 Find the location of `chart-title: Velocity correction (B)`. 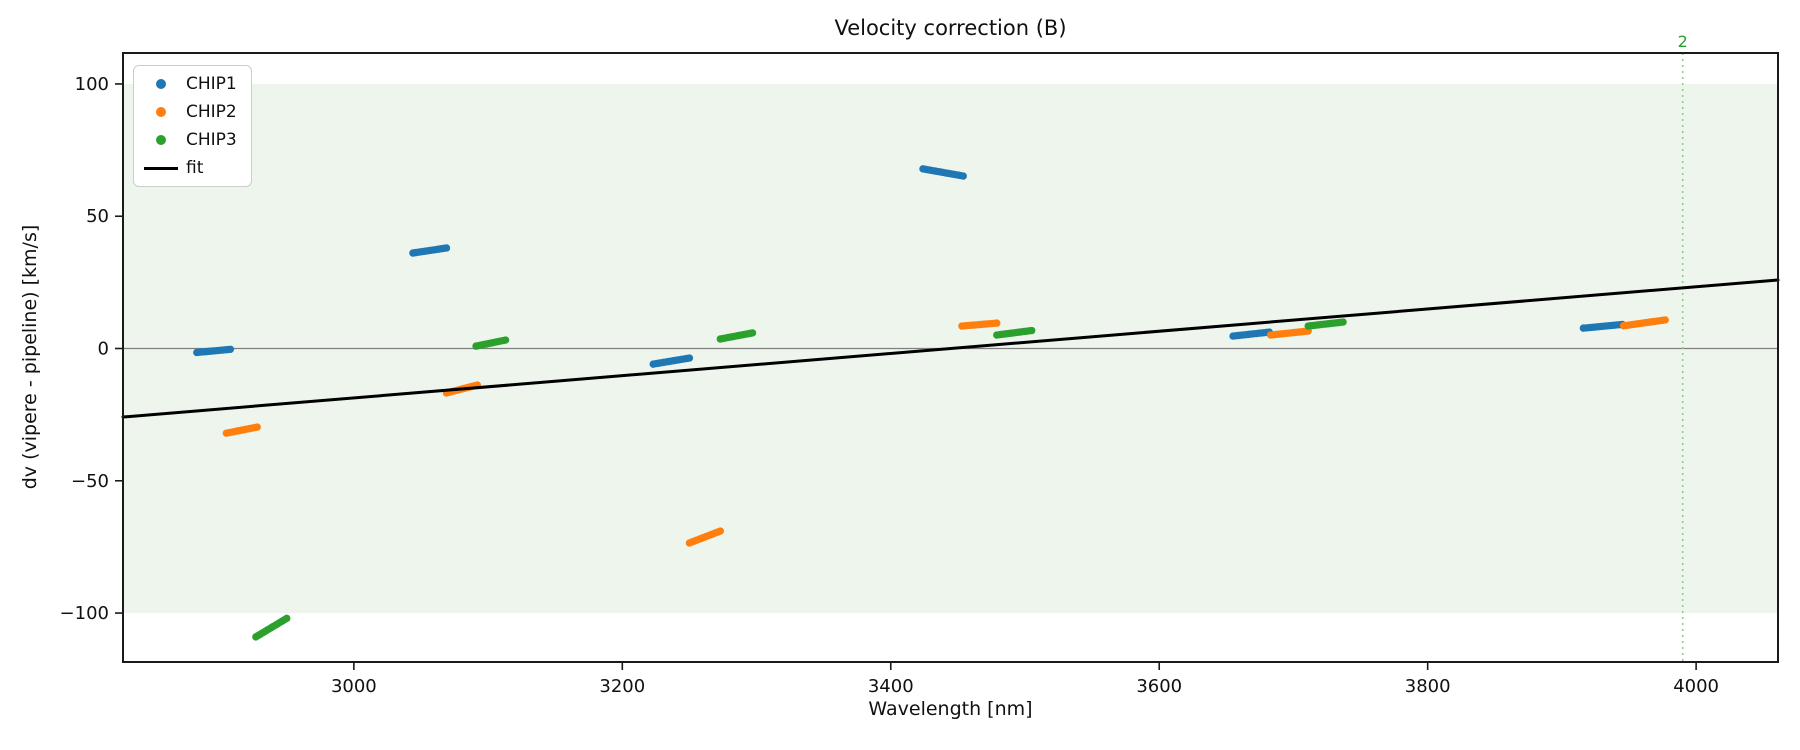

chart-title: Velocity correction (B) is located at coordinates (950, 28).